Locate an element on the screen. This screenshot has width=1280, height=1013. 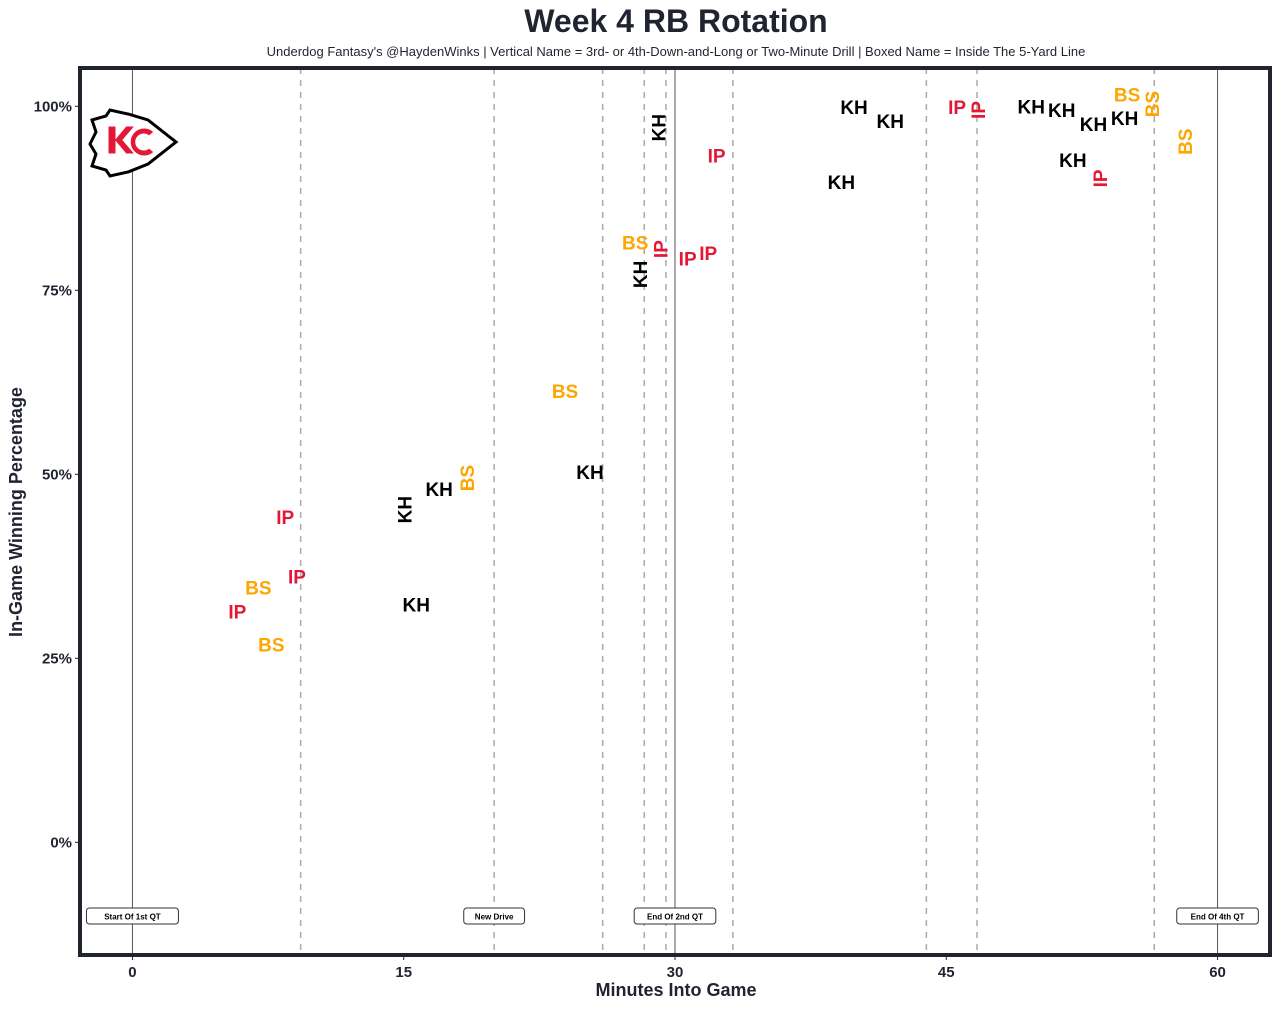
x-axis-label: Minutes Into Game is located at coordinates (675, 990).